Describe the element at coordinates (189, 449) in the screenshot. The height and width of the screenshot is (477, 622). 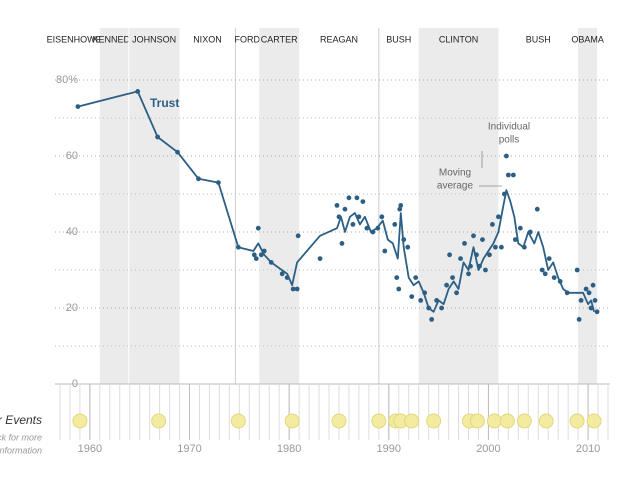
I see `x-tick-label: 1970` at that location.